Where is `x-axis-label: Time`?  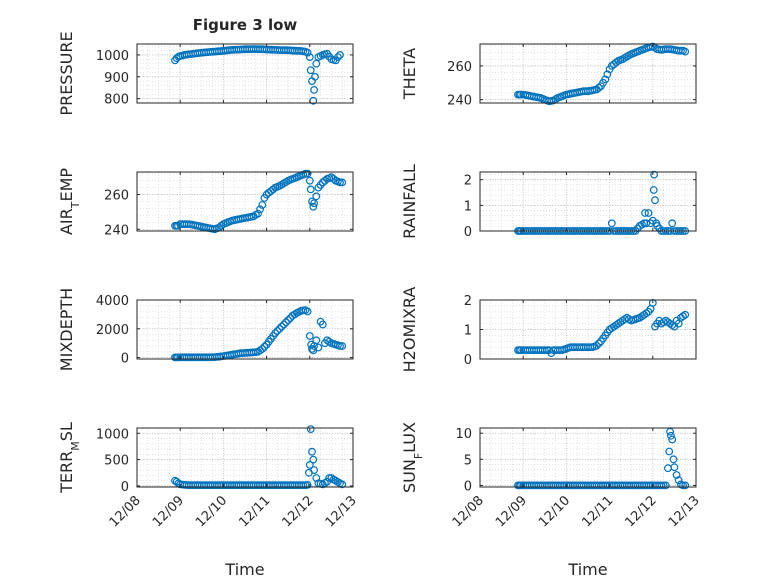
x-axis-label: Time is located at coordinates (587, 569).